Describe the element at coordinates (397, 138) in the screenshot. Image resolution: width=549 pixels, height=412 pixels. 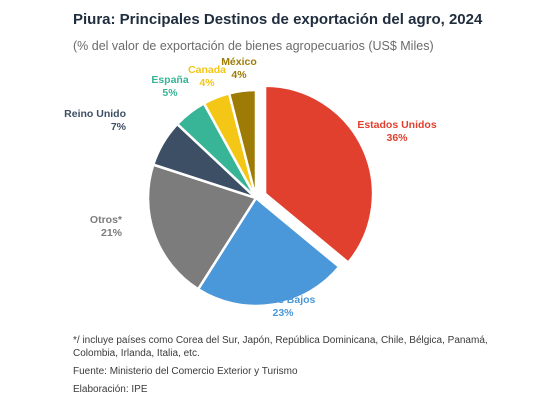
I see `slice-label-value: 36%` at that location.